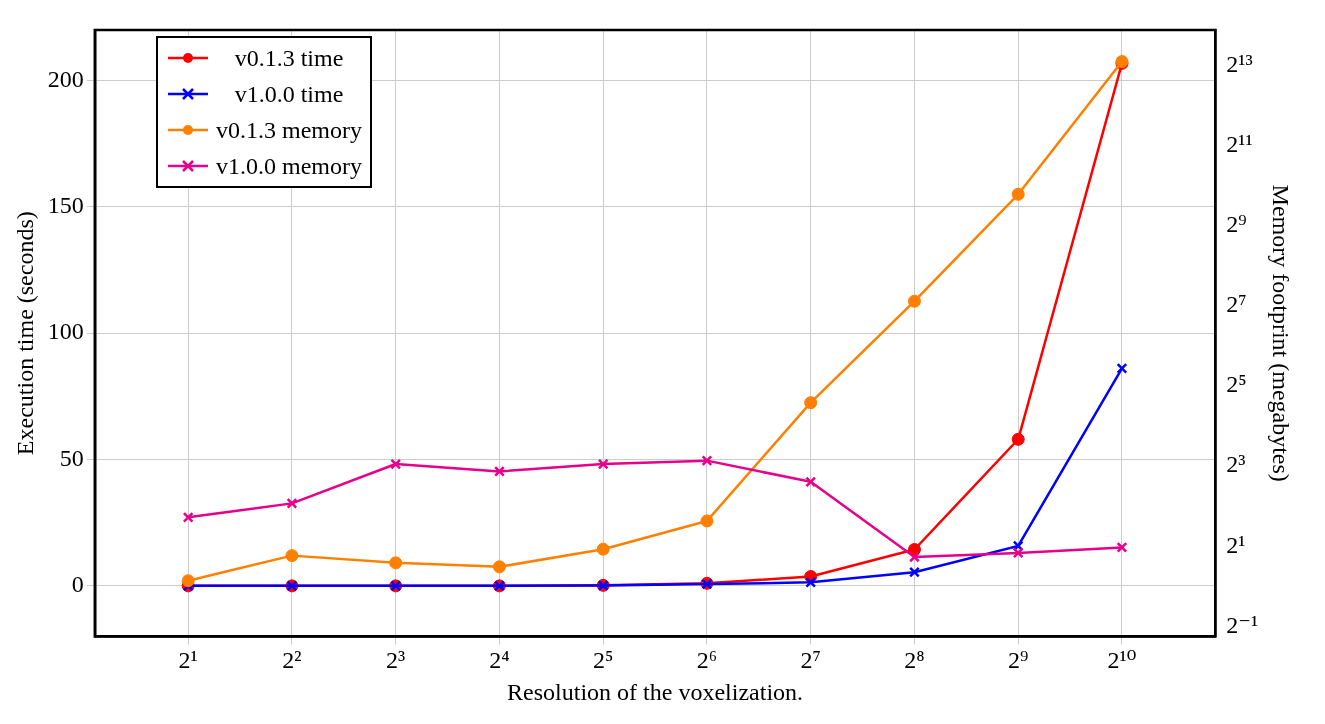  I want to click on y-tick-label: 200, so click(65, 78).